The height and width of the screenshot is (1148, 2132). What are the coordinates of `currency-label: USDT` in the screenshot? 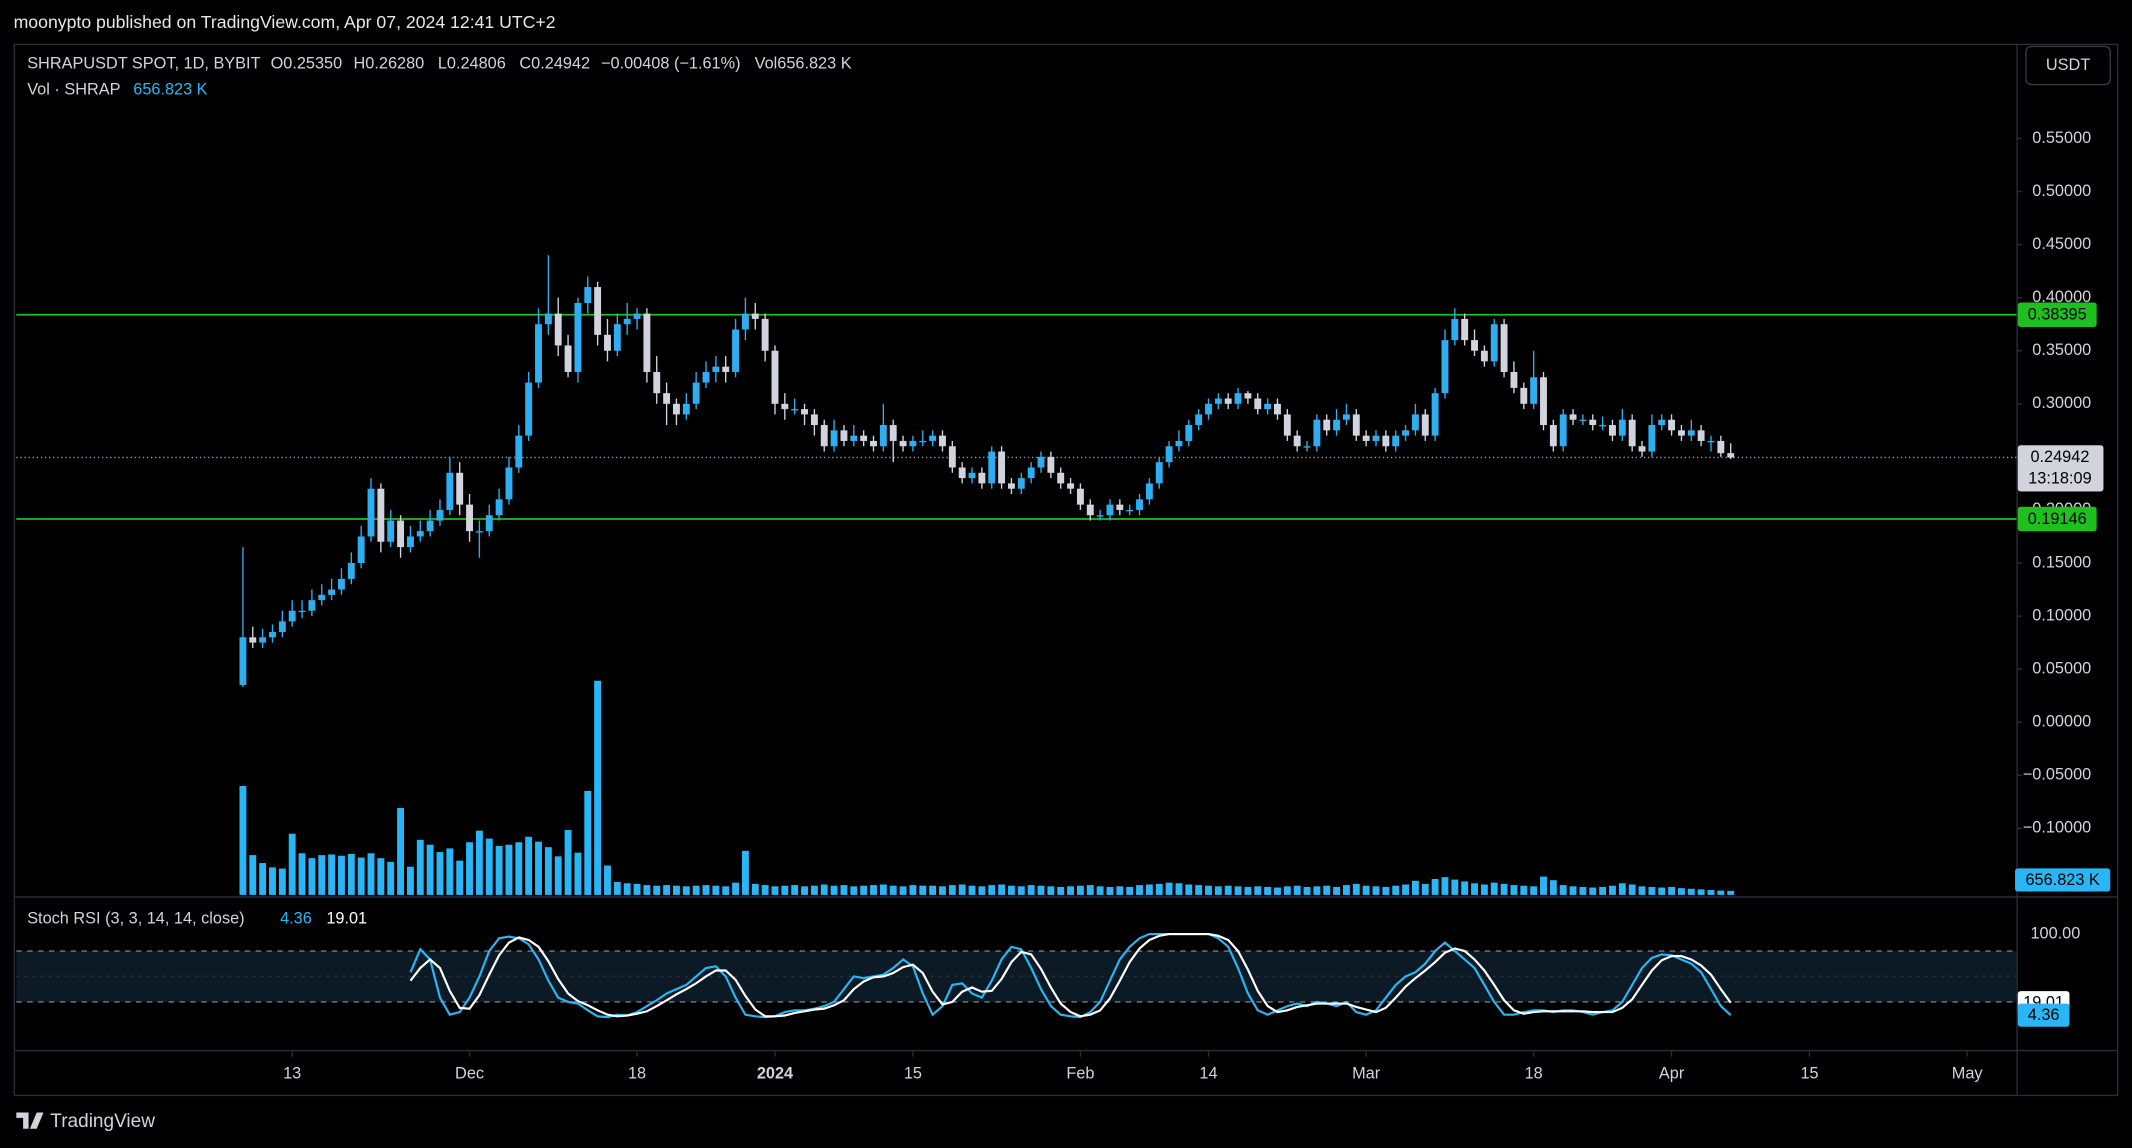 It's located at (2068, 65).